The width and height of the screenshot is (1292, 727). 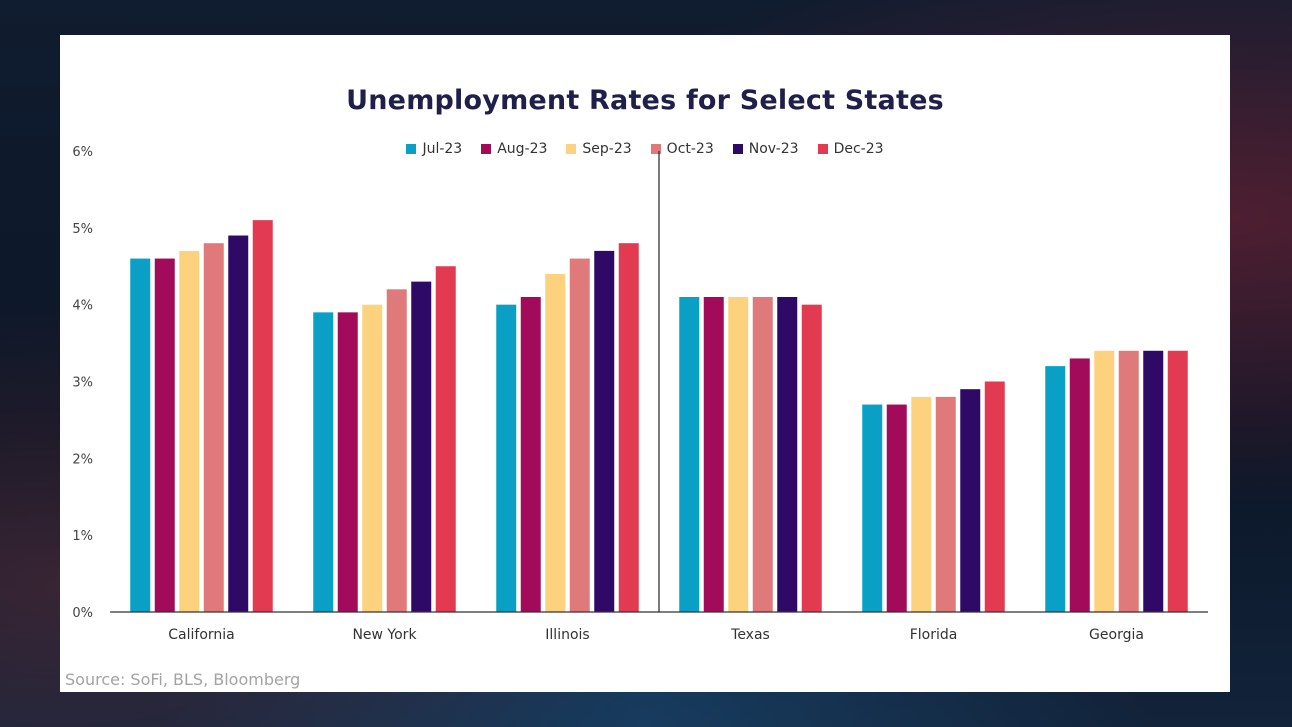 I want to click on legend-label: Nov-23, so click(x=773, y=149).